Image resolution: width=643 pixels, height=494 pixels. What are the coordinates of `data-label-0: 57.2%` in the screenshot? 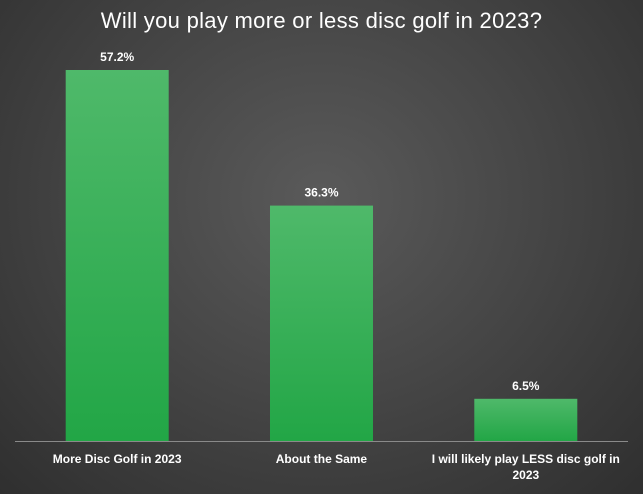 It's located at (117, 57).